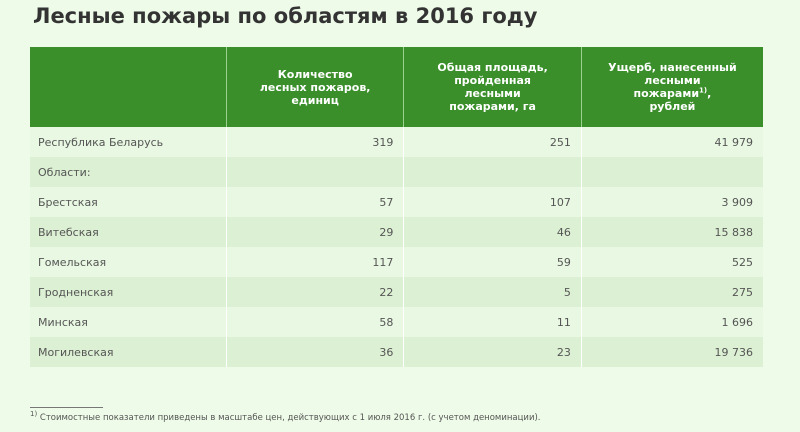 The width and height of the screenshot is (800, 432). What do you see at coordinates (492, 292) in the screenshot?
I see `burned-area: 5` at bounding box center [492, 292].